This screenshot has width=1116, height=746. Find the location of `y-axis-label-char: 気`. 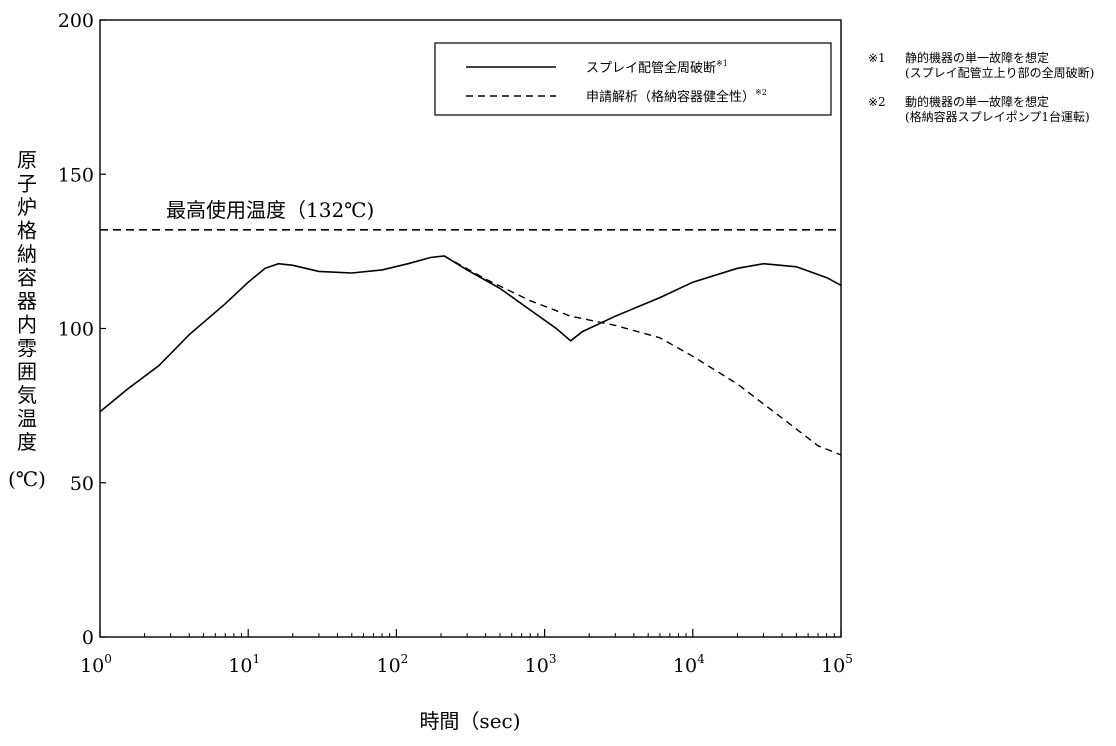

y-axis-label-char: 気 is located at coordinates (27, 395).